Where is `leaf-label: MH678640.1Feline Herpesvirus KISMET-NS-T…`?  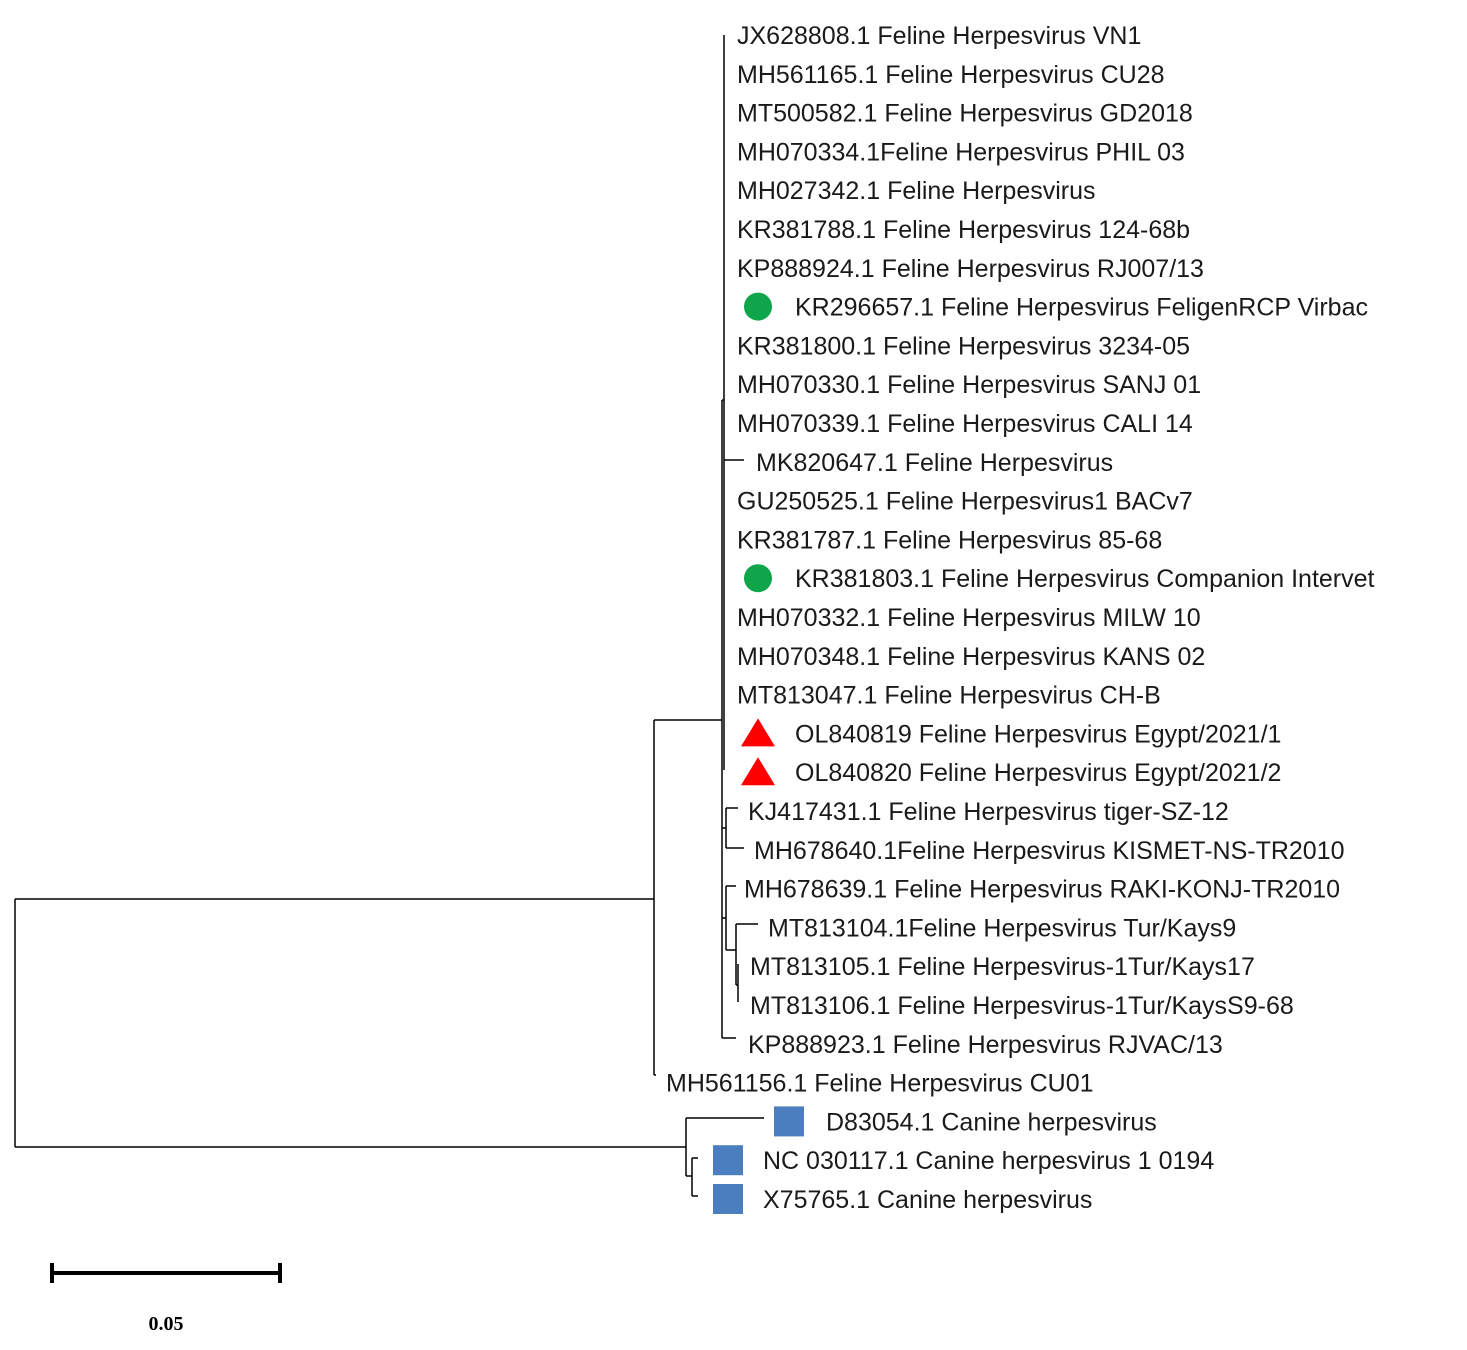 leaf-label: MH678640.1Feline Herpesvirus KISMET-NS-T… is located at coordinates (1049, 851).